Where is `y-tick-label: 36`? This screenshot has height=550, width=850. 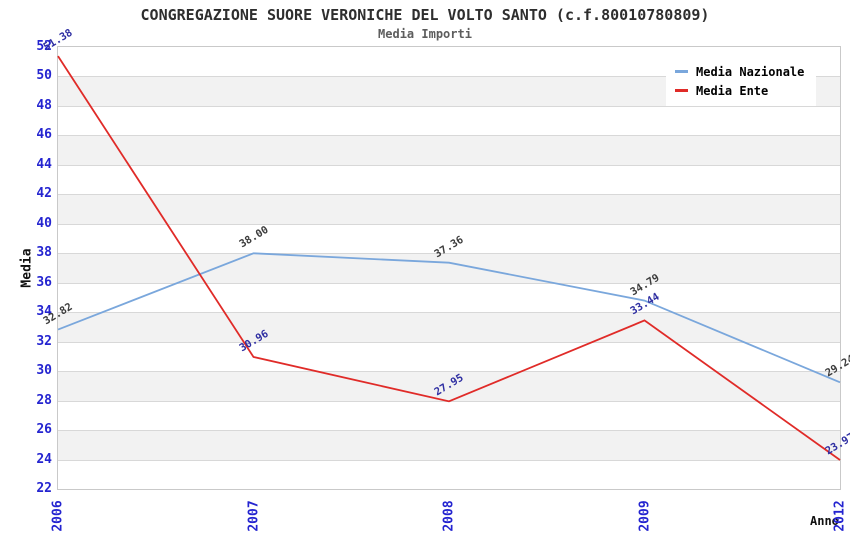 y-tick-label: 36 is located at coordinates (44, 282).